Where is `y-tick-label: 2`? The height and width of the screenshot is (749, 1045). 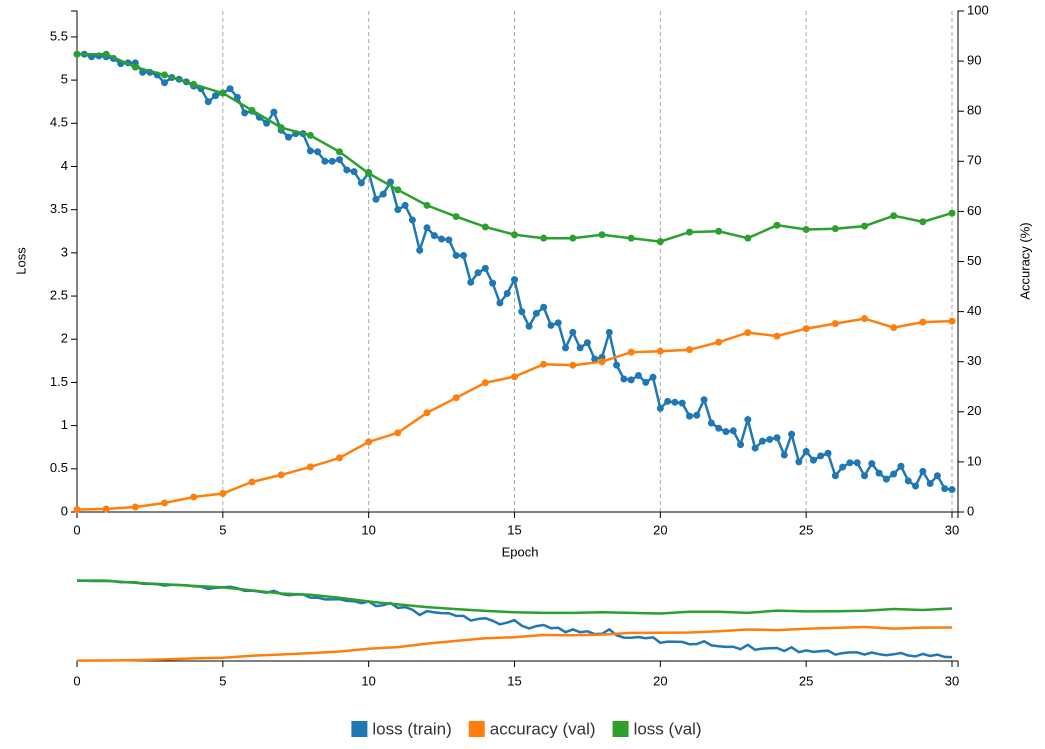 y-tick-label: 2 is located at coordinates (64, 338).